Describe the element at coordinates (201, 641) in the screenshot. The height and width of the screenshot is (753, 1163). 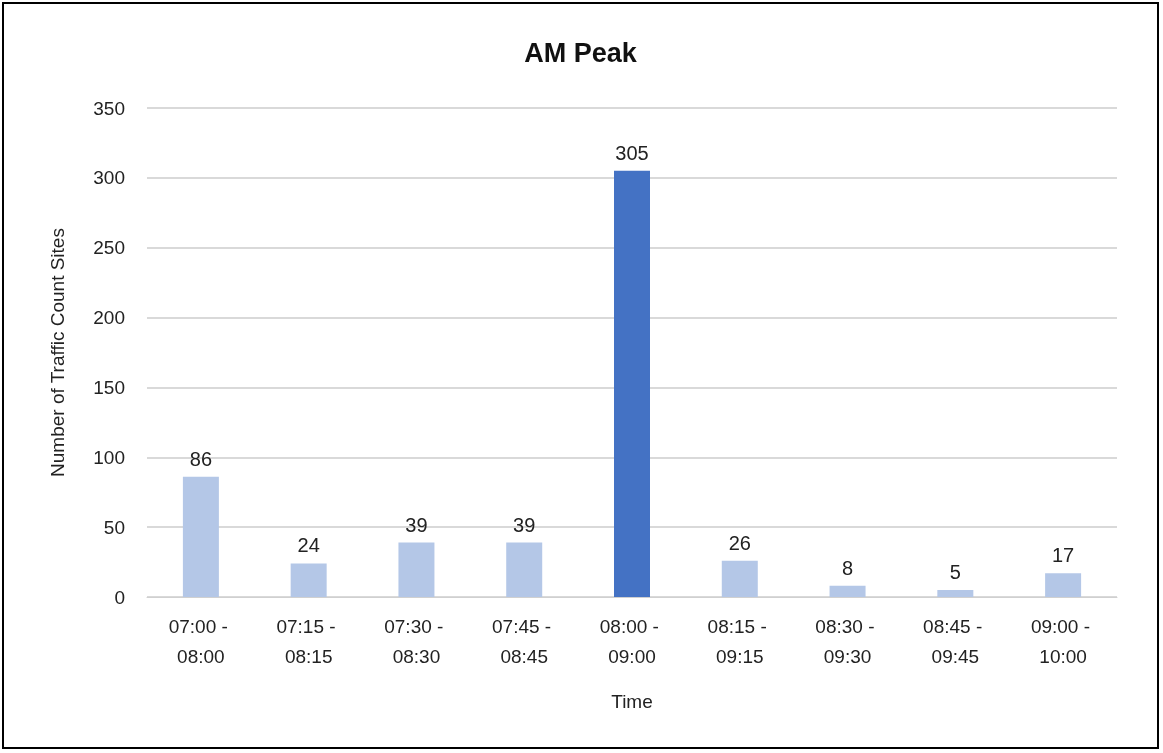
I see `x-tick-label: 07:00 - 08:00` at that location.